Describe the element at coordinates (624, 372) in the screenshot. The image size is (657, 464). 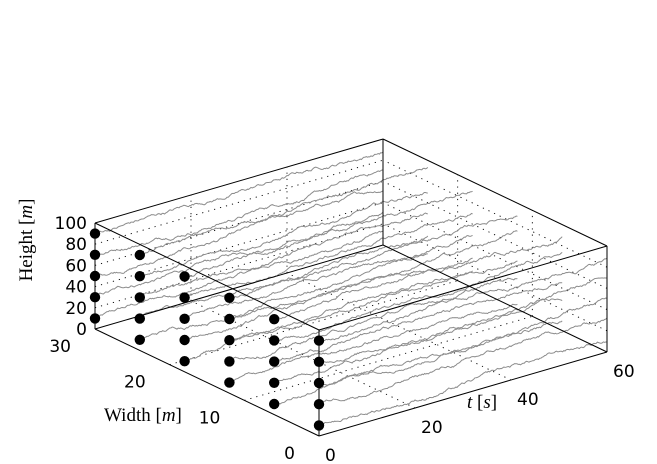
I see `t-tick-label: 60` at that location.